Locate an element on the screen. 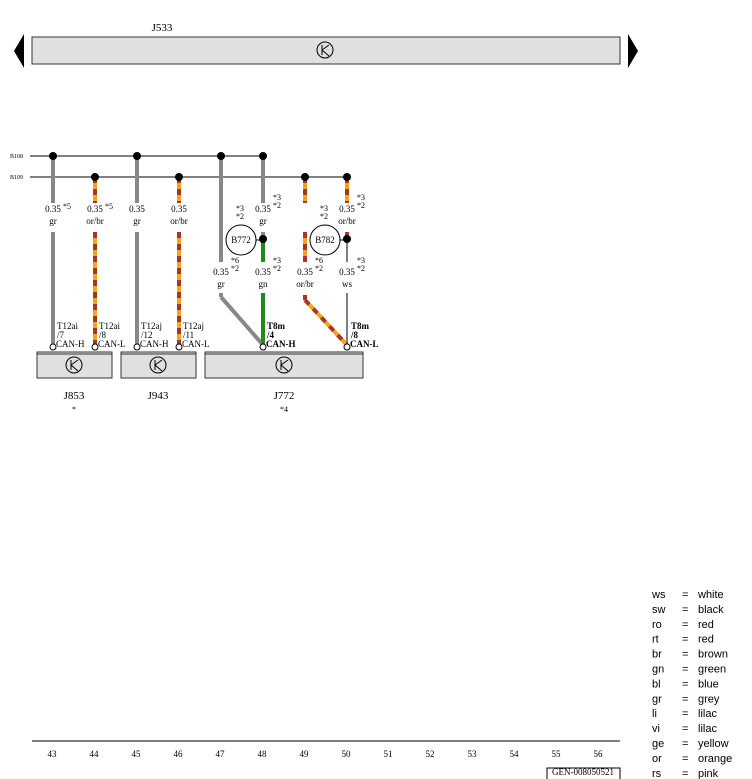  legend-code: br is located at coordinates (657, 655).